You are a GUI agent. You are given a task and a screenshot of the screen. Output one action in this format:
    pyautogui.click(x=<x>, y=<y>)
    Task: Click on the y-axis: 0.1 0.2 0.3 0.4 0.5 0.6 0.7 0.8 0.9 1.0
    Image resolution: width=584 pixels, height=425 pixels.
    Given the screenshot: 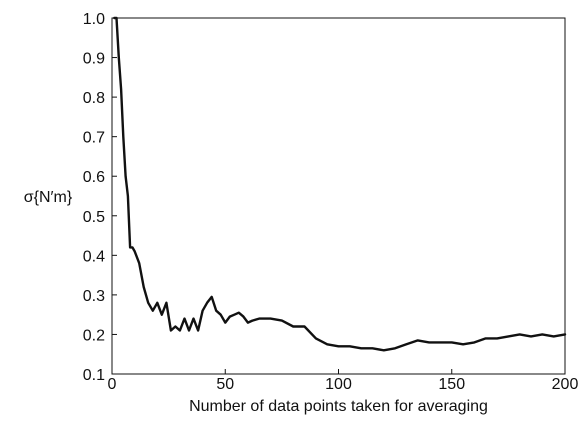 What is the action you would take?
    pyautogui.click(x=100, y=197)
    